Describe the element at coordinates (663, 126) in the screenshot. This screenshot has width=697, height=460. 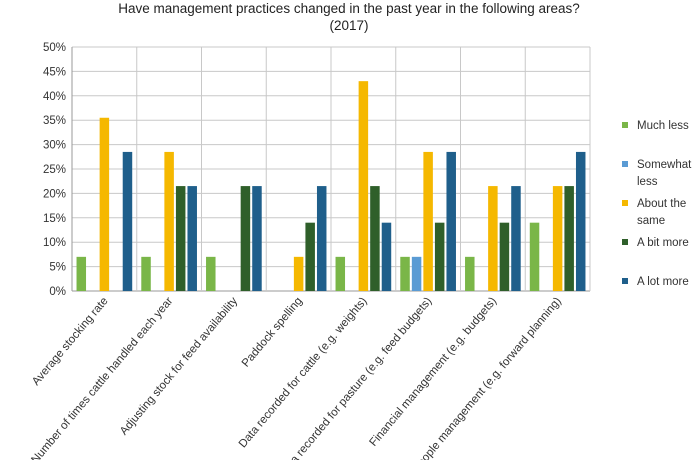
I see `legend-label: Much less` at that location.